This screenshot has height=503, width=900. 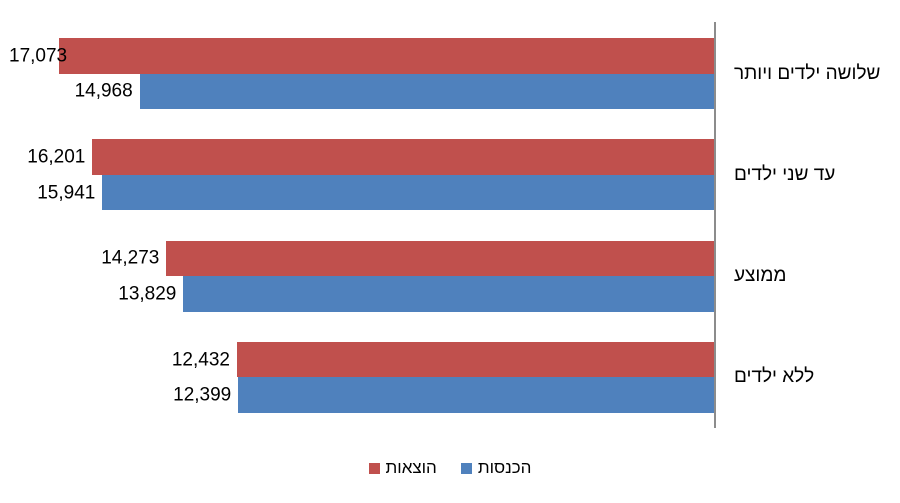 I want to click on value-label-expenses: 12,432, so click(x=200, y=359).